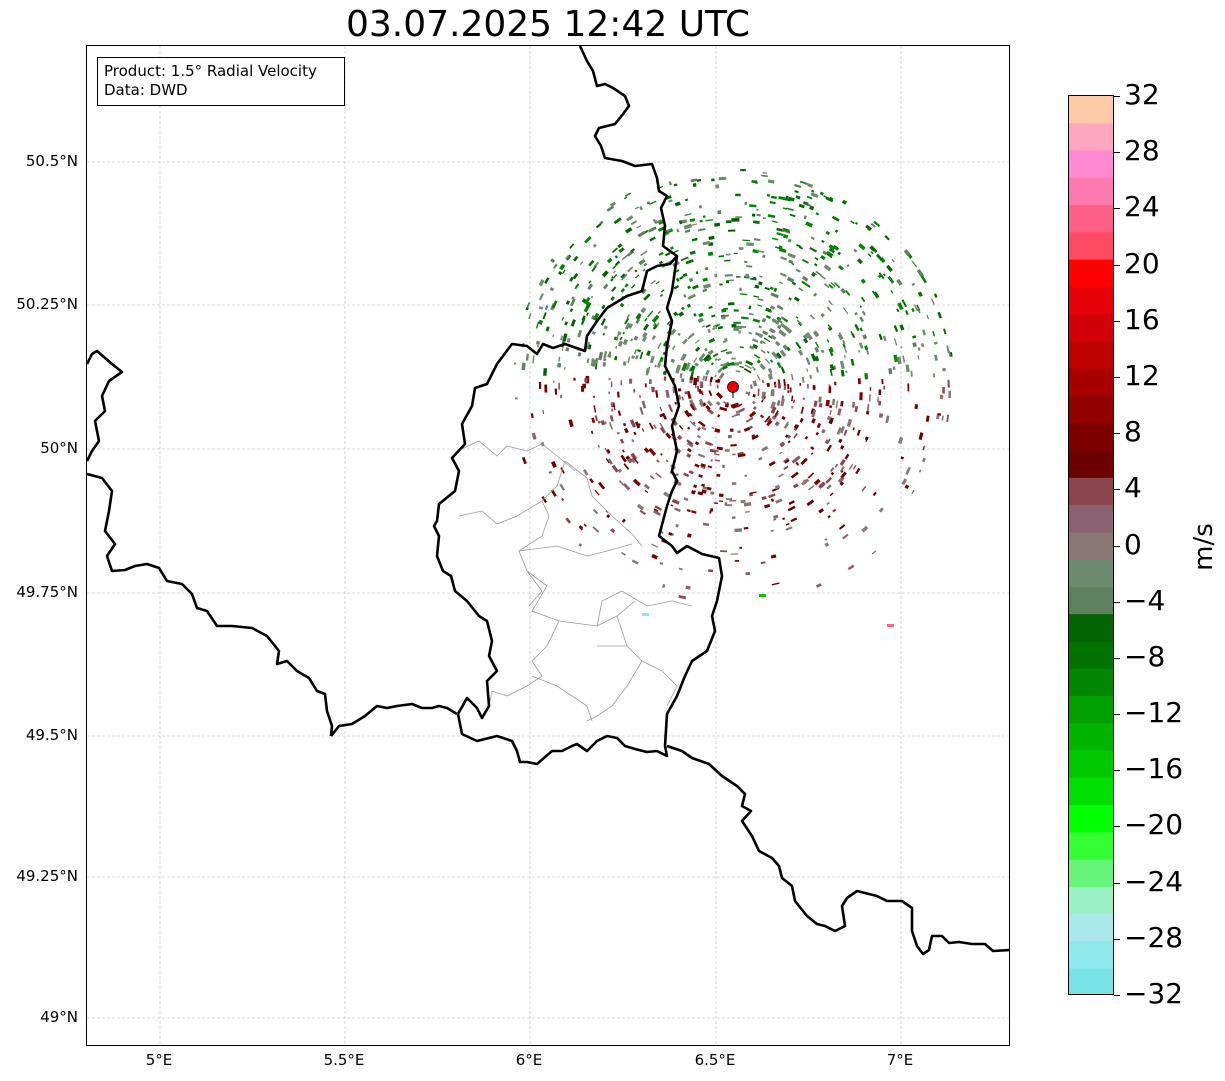 This screenshot has height=1081, width=1225. What do you see at coordinates (1154, 825) in the screenshot?
I see `colorbar-tick-label: −20` at bounding box center [1154, 825].